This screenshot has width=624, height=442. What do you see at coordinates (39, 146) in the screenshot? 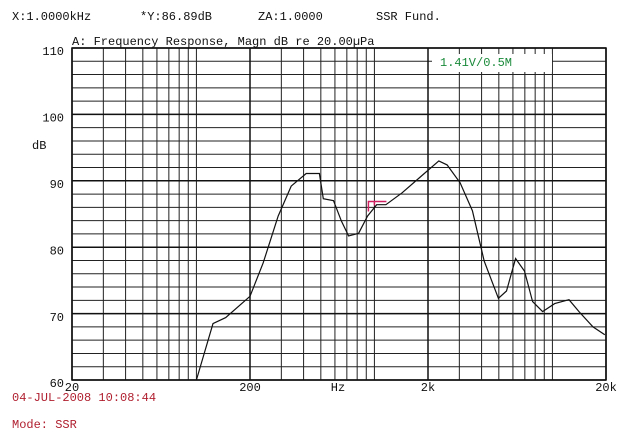
I see `y-axis-label: dB` at bounding box center [39, 146].